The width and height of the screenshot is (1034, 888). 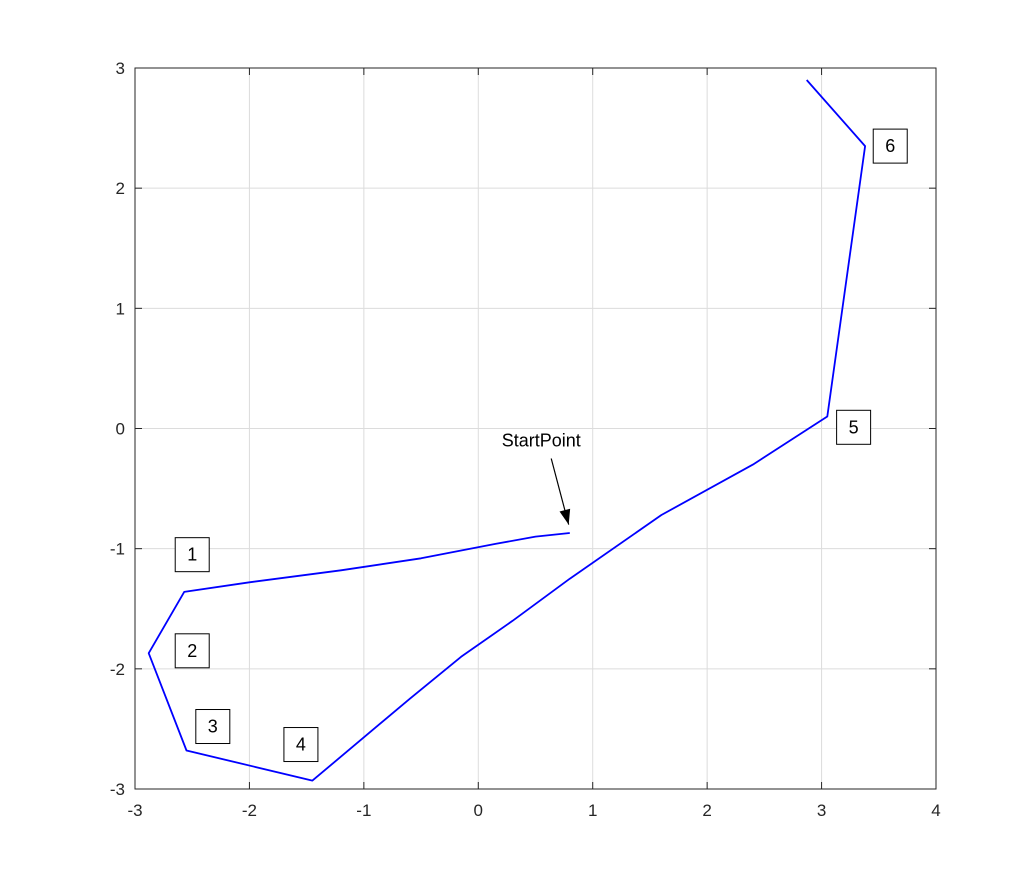 What do you see at coordinates (117, 669) in the screenshot?
I see `y-tick-label: -2` at bounding box center [117, 669].